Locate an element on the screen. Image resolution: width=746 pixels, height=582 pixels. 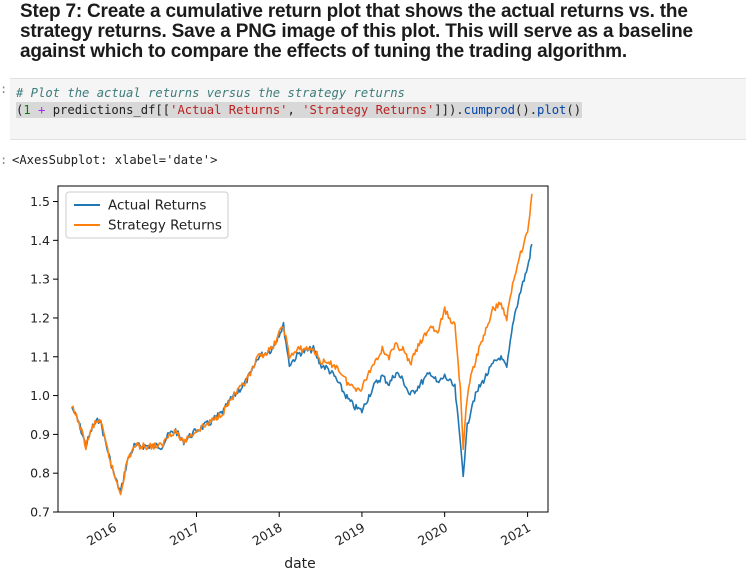
x-tick-label: 2019 is located at coordinates (349, 534).